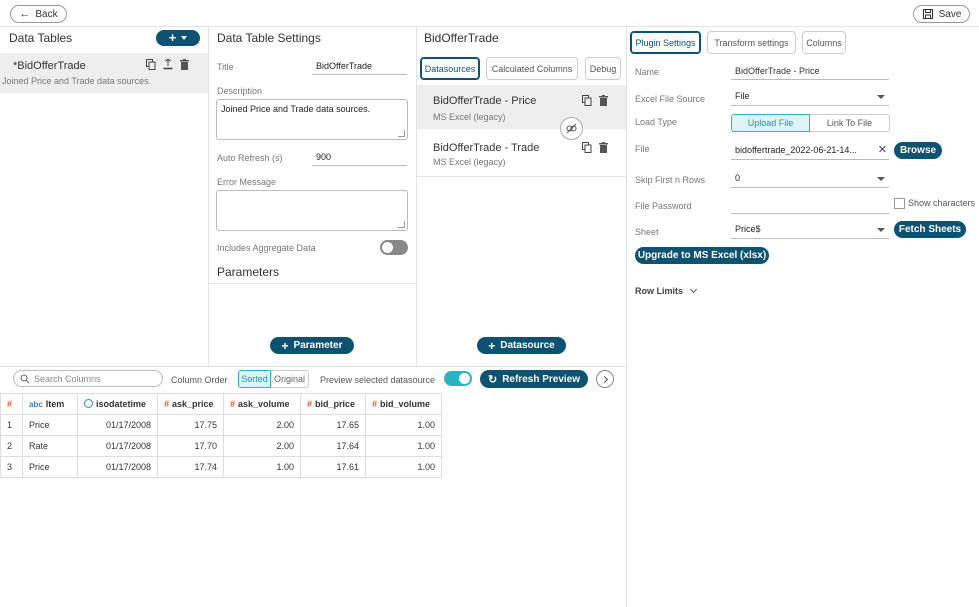 The width and height of the screenshot is (979, 607). I want to click on next-arrow-icon, so click(605, 379).